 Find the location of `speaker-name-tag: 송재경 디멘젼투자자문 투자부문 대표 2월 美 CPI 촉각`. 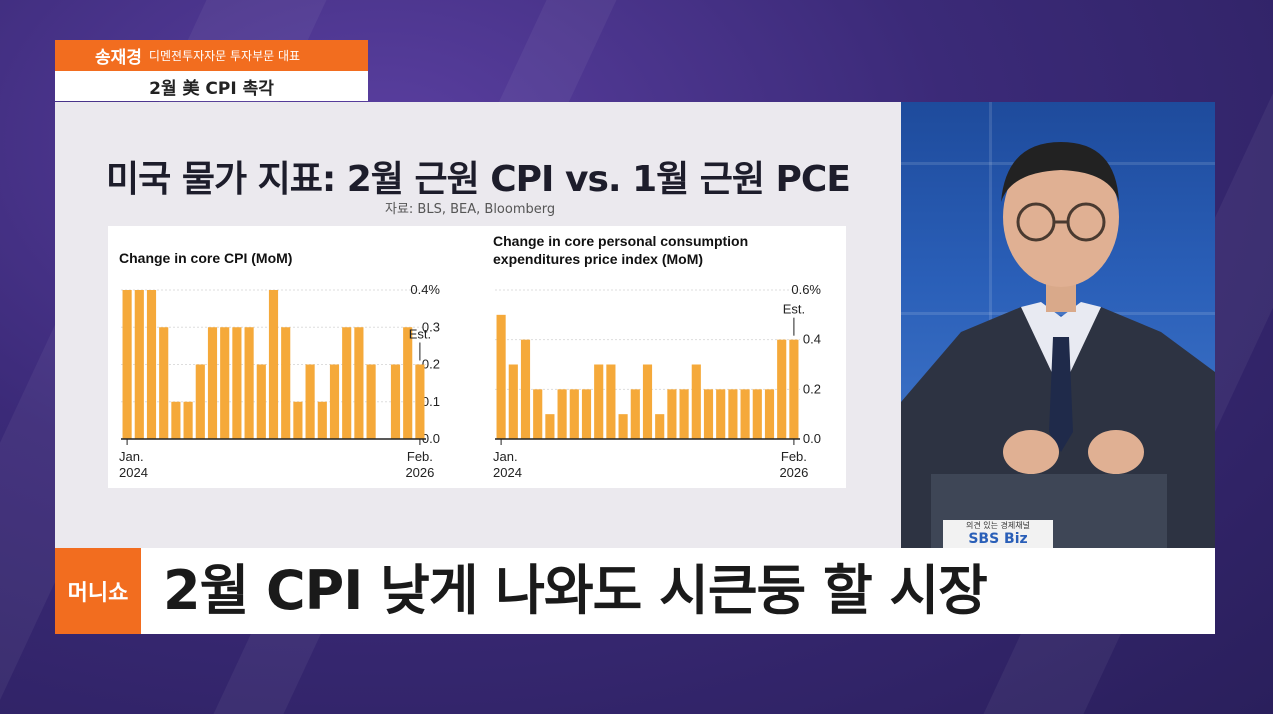

speaker-name-tag: 송재경 디멘젼투자자문 투자부문 대표 2월 美 CPI 촉각 is located at coordinates (211, 70).